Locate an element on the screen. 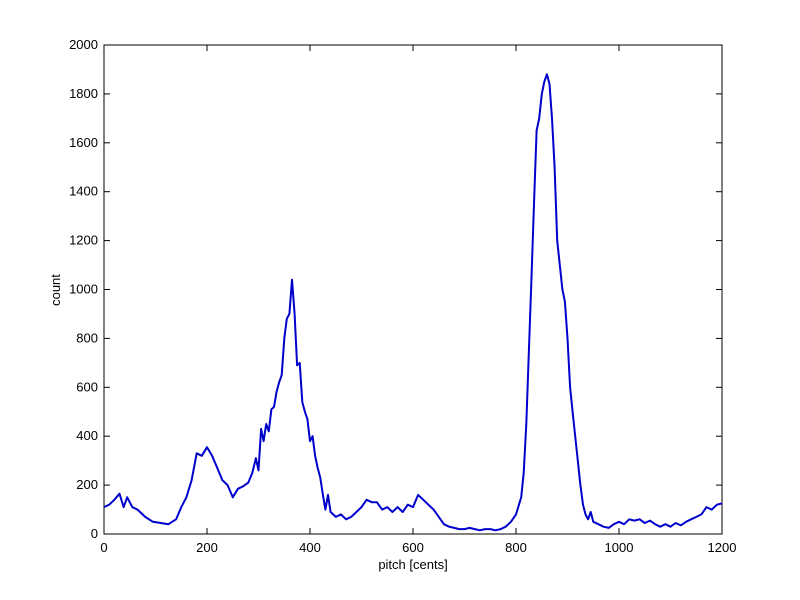  y-tick-label: 1600 is located at coordinates (83, 142).